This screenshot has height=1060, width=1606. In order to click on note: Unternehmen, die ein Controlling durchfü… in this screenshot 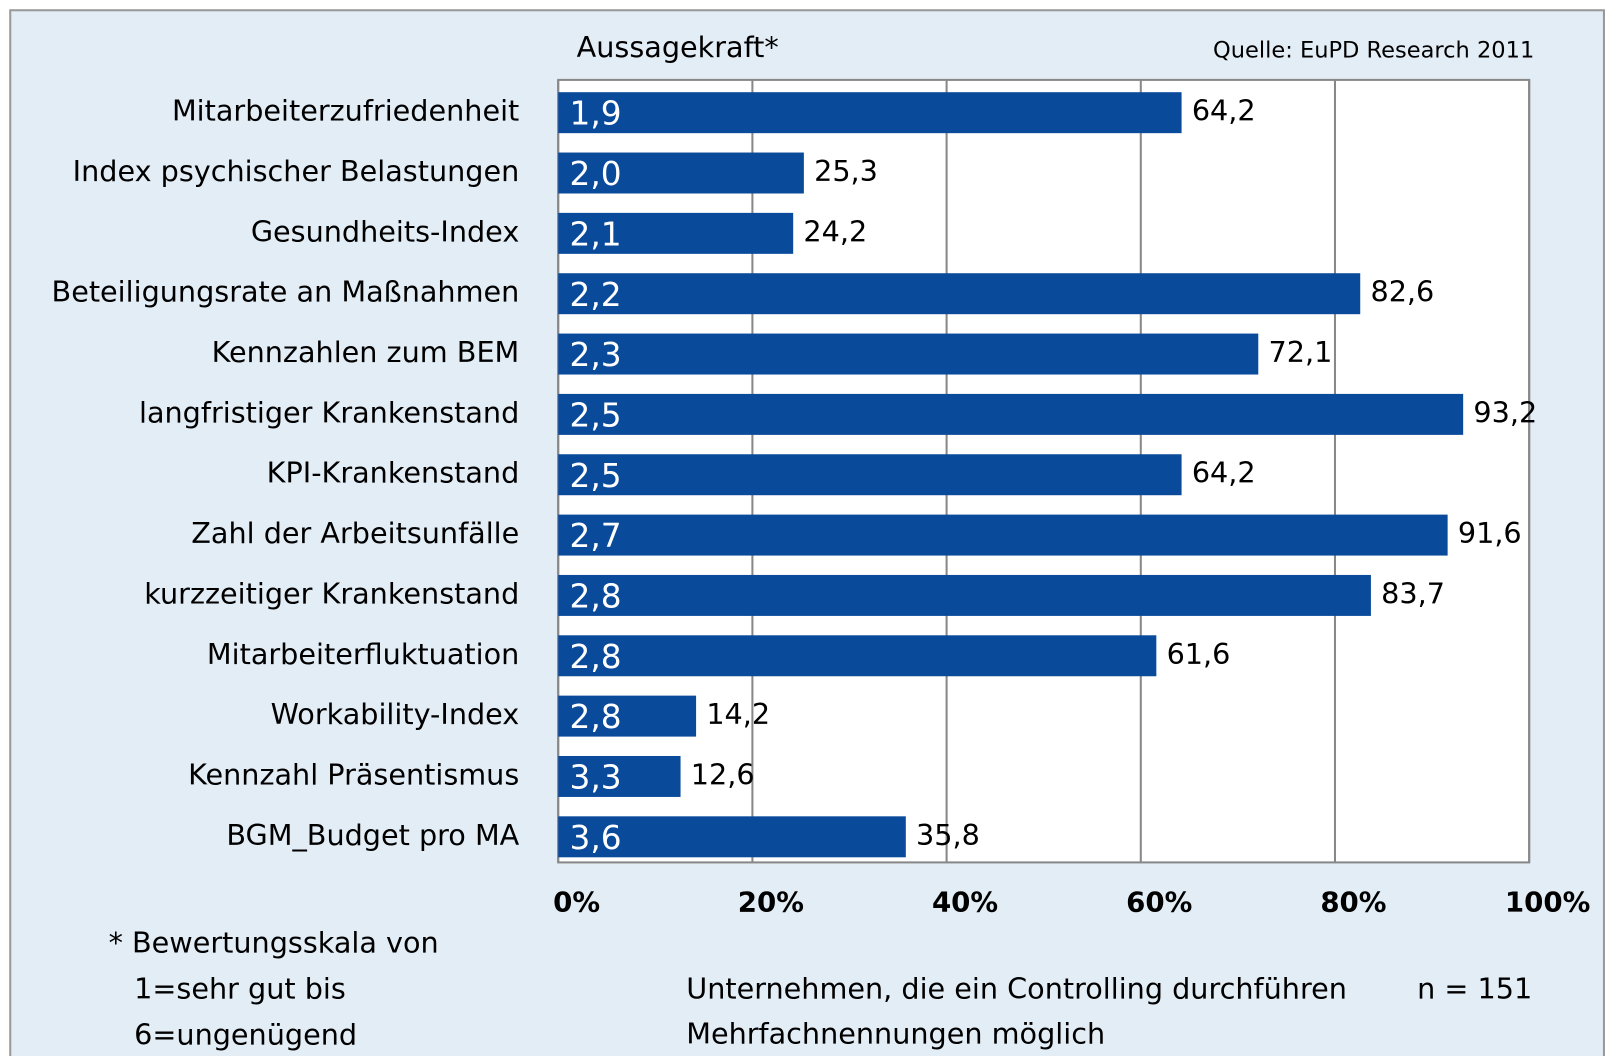, I will do `click(1016, 988)`.